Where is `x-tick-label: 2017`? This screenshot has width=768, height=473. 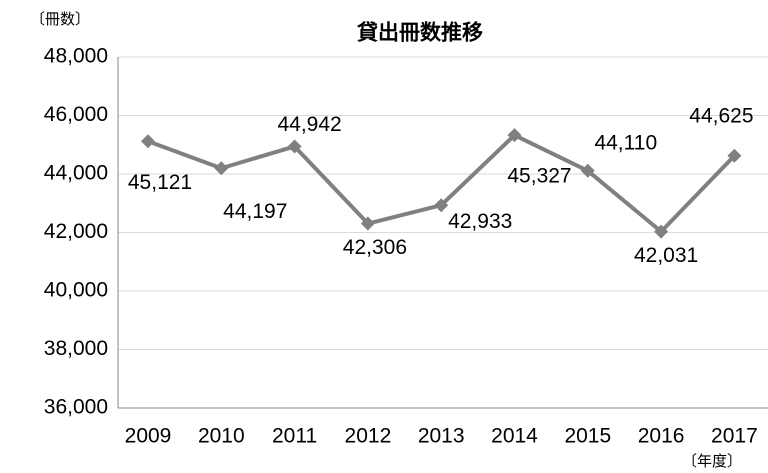 x-tick-label: 2017 is located at coordinates (734, 436).